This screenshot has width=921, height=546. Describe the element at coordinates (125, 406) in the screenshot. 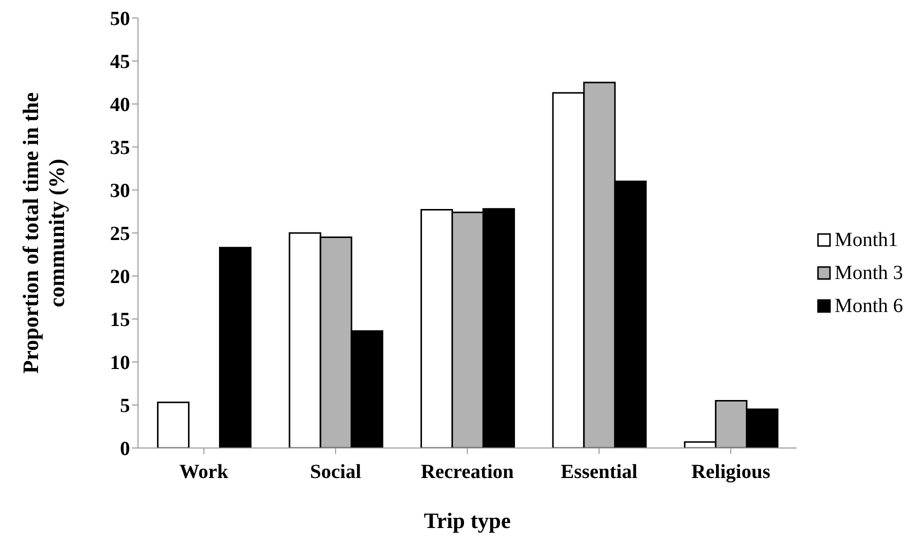

I see `y-tick-label: 5` at that location.